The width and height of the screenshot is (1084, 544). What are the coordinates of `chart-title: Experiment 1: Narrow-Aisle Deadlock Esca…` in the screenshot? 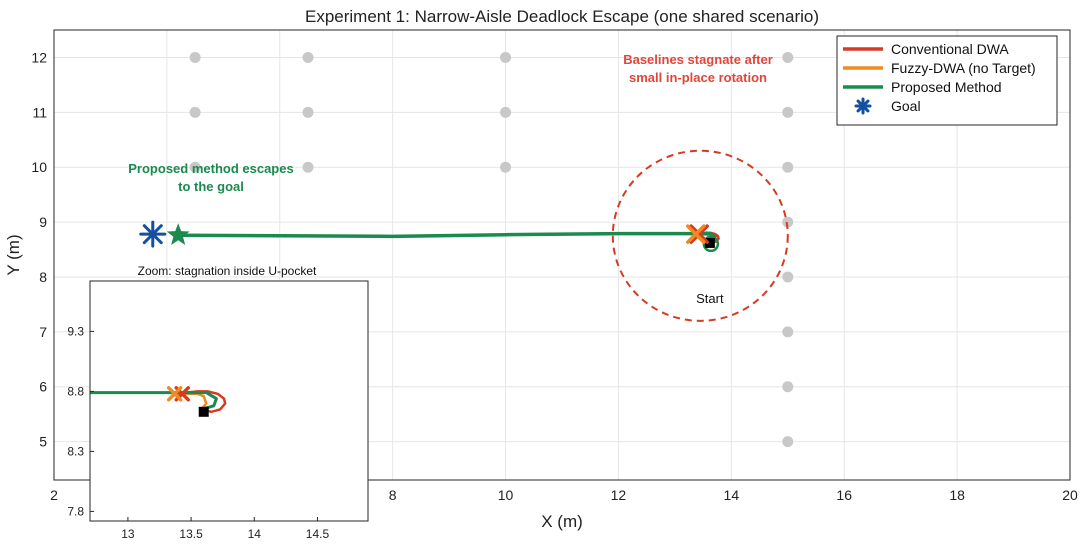 It's located at (562, 16).